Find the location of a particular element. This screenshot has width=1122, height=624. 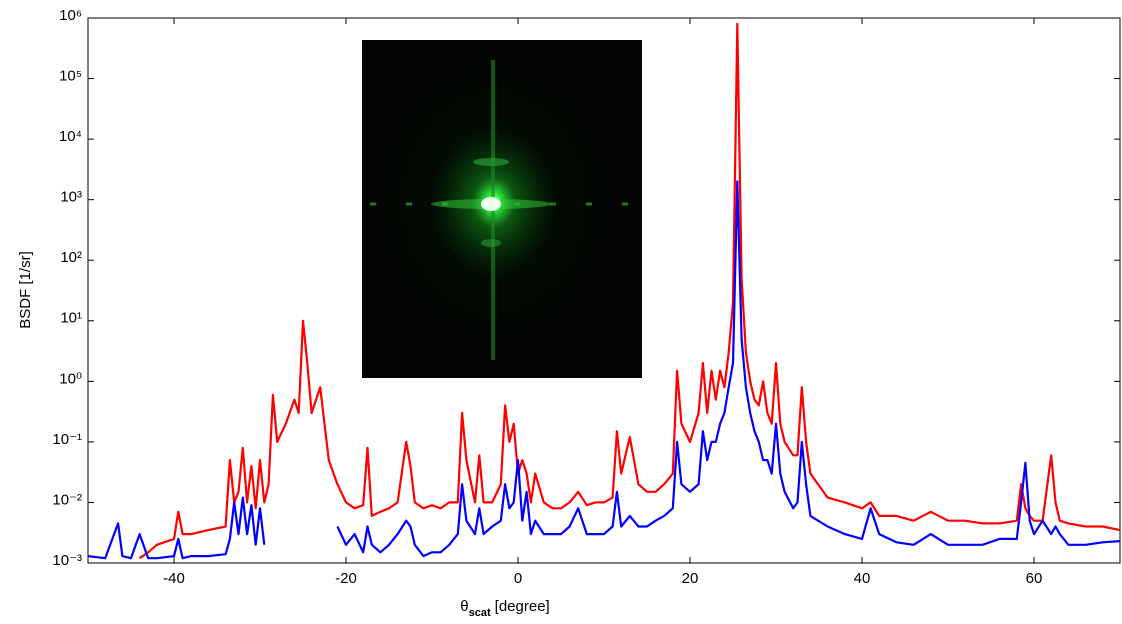

inset-image is located at coordinates (502, 209).